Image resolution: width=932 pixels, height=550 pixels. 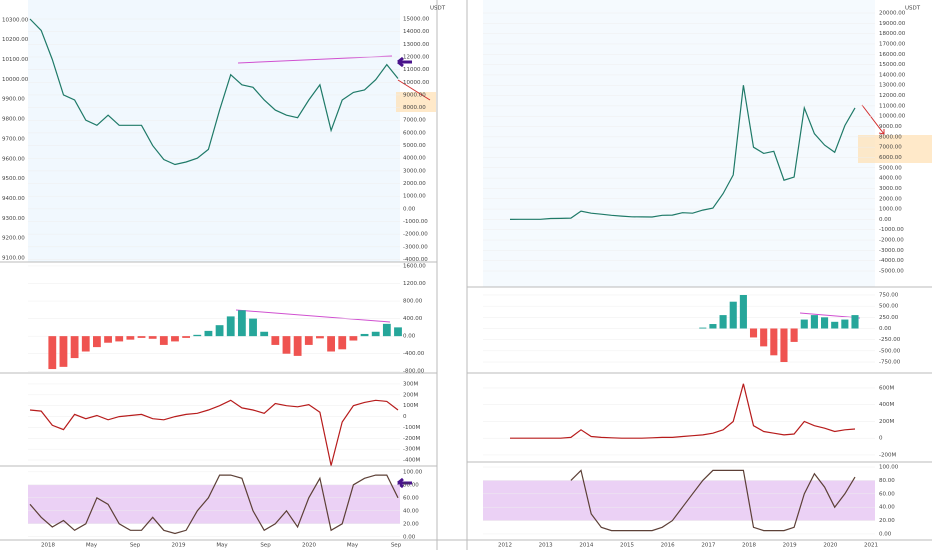 I want to click on x-tick-label: 2014, so click(x=586, y=546).